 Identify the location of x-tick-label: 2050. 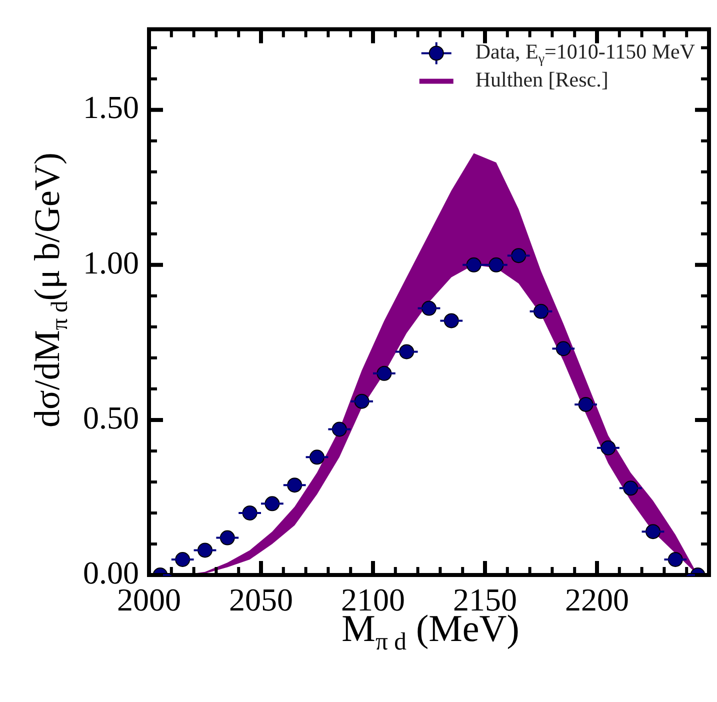
(261, 600).